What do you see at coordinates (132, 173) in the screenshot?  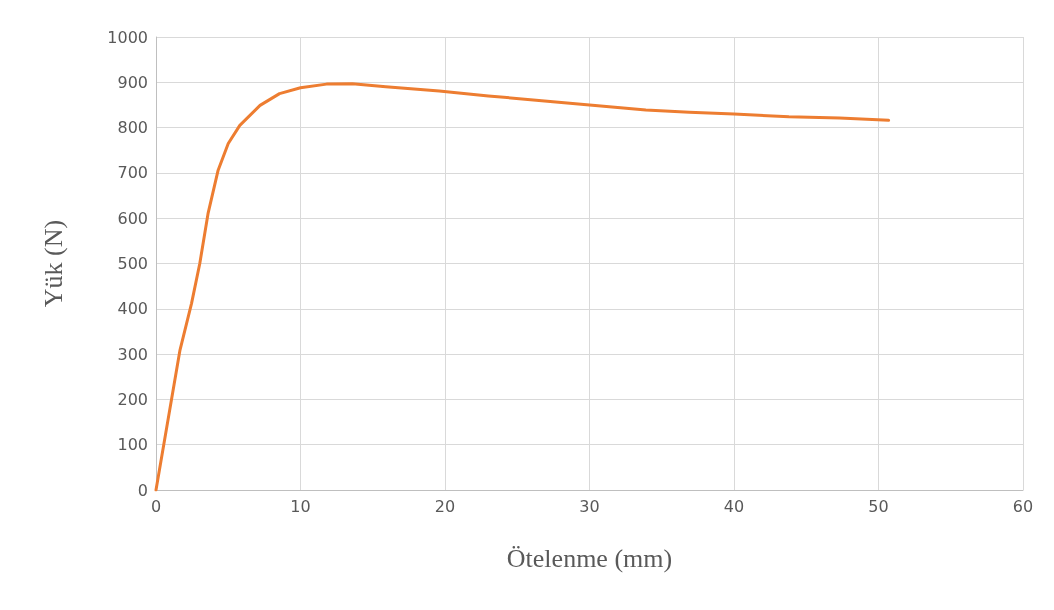 I see `y-tick-label: 700` at bounding box center [132, 173].